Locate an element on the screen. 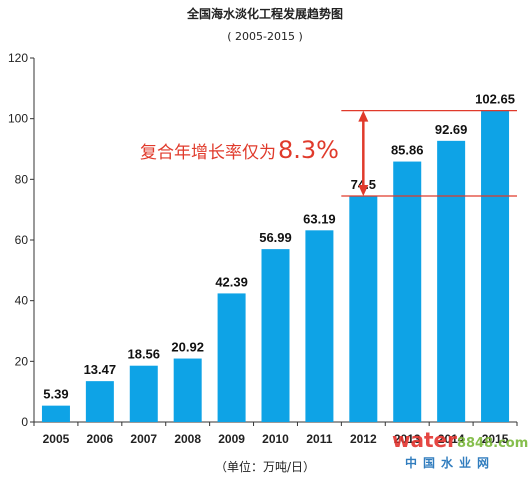 The width and height of the screenshot is (531, 479). bar-value-label: 85.86 is located at coordinates (407, 150).